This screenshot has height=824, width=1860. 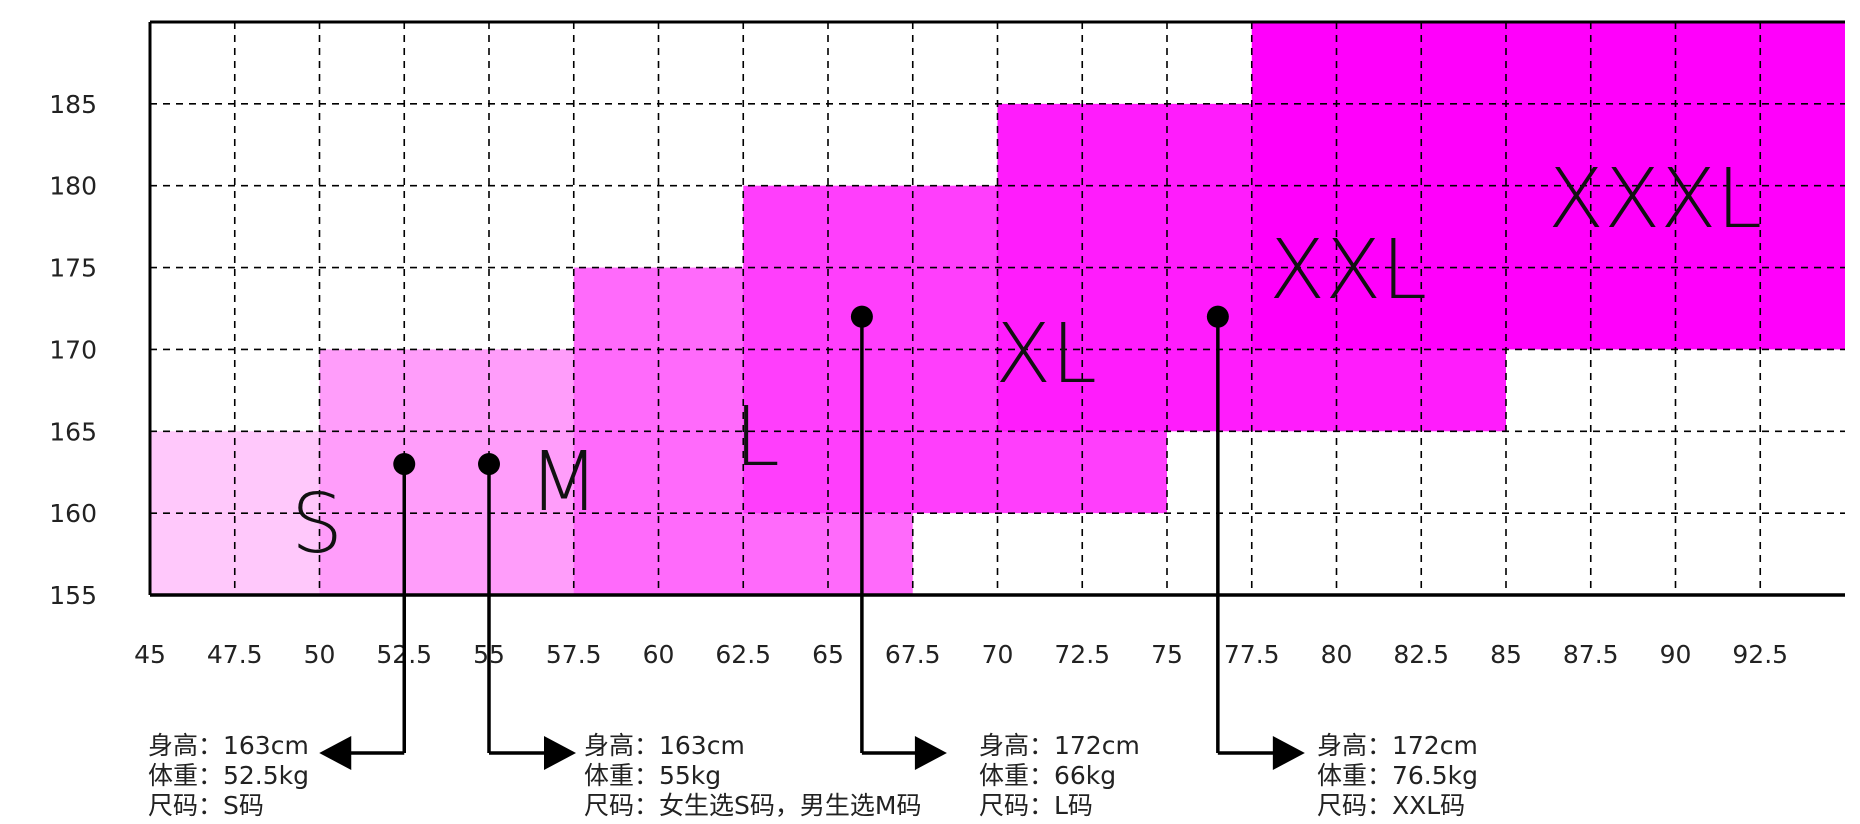 What do you see at coordinates (1391, 805) in the screenshot?
I see `annotation-size: 尺码：XXL码` at bounding box center [1391, 805].